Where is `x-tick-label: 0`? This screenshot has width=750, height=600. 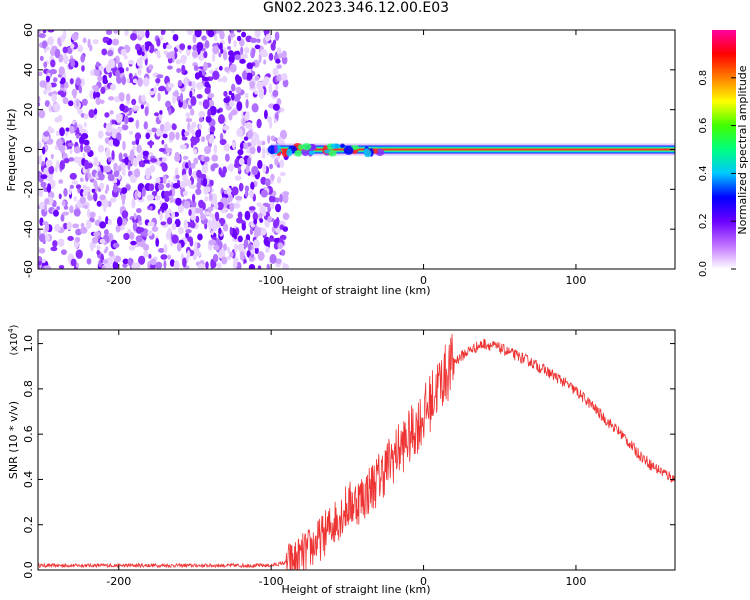
x-tick-label: 0 is located at coordinates (423, 581).